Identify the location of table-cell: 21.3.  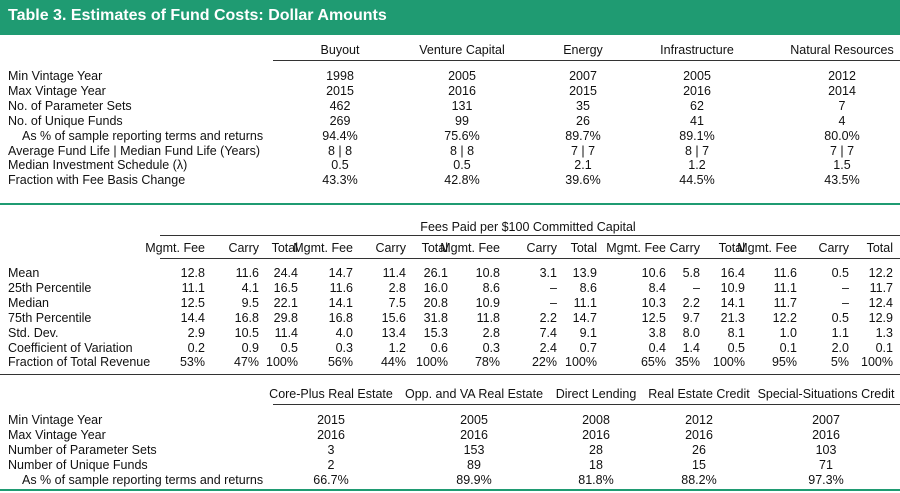
(732, 317).